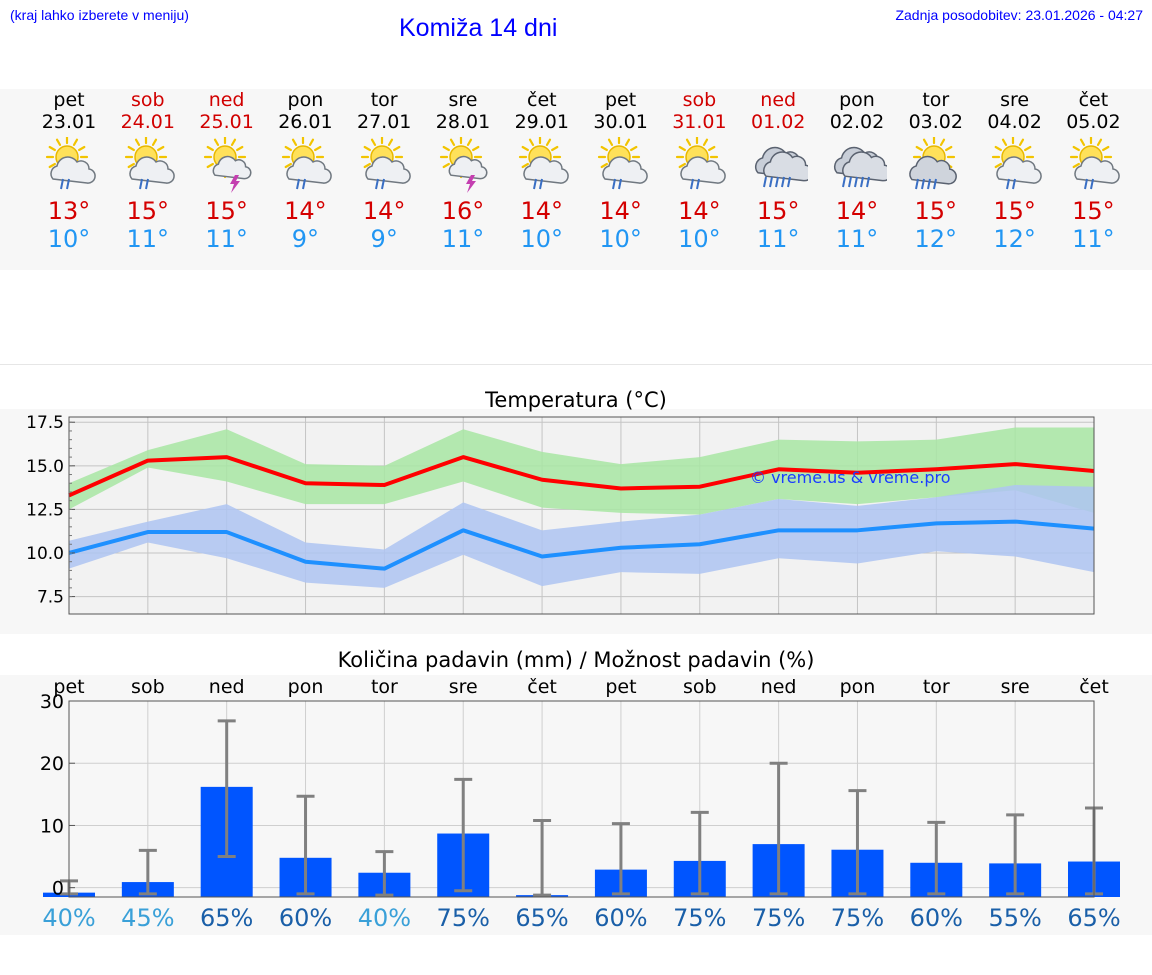  What do you see at coordinates (463, 122) in the screenshot?
I see `day-date: 28.01` at bounding box center [463, 122].